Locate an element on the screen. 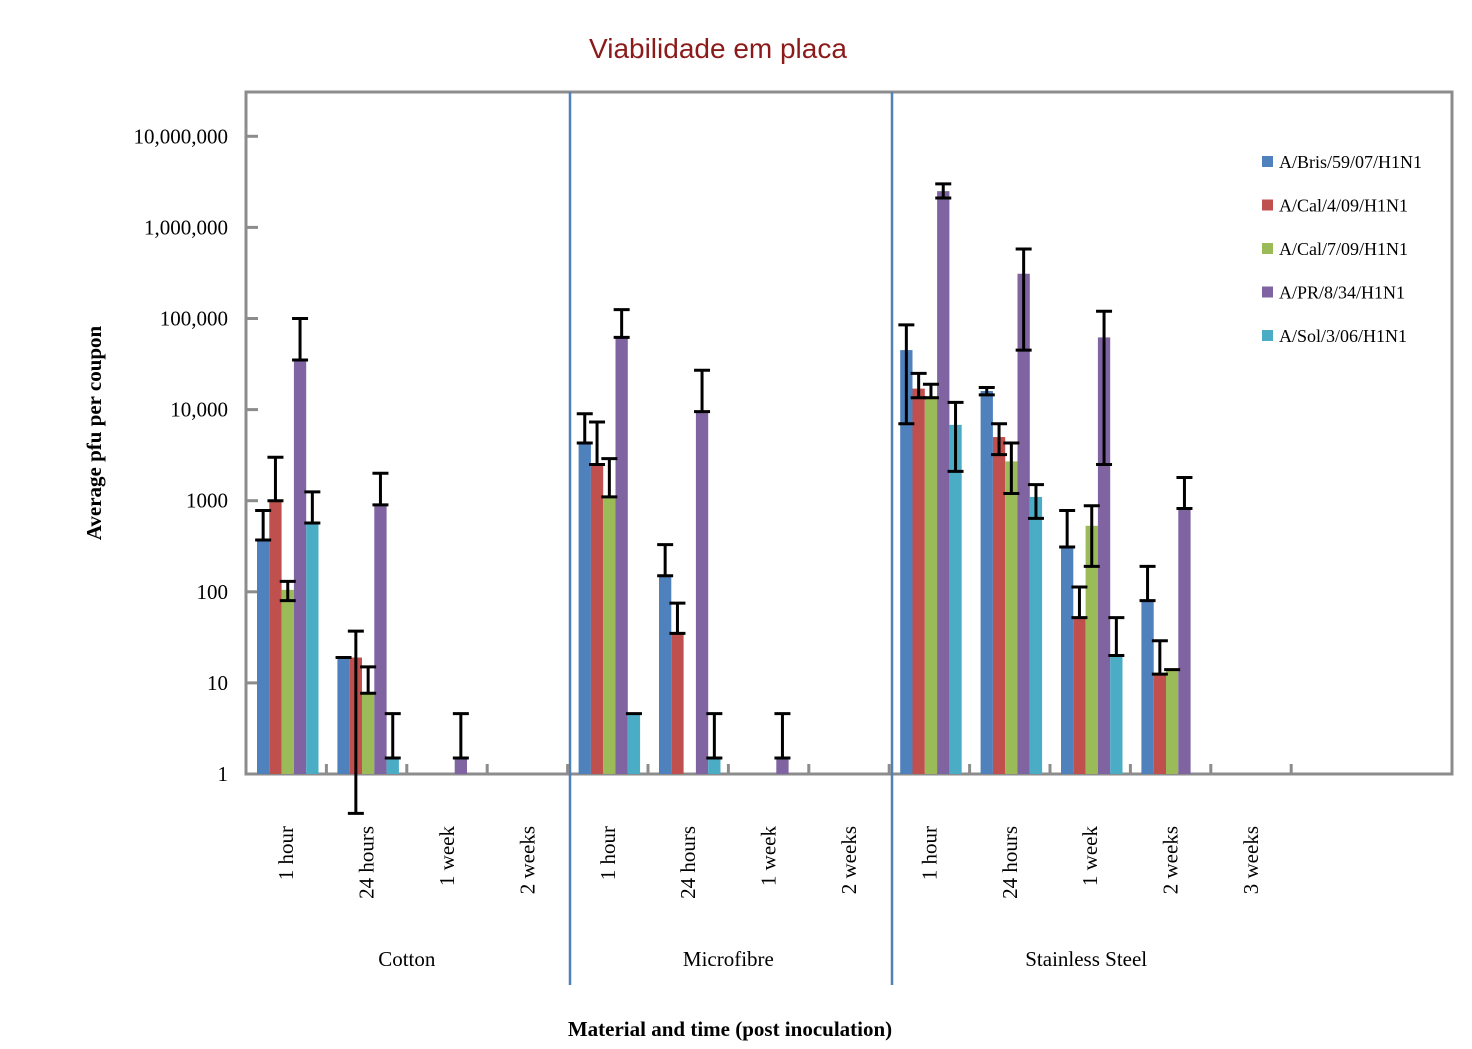 The width and height of the screenshot is (1472, 1049). legend-label: A/Cal/7/09/H1N1 is located at coordinates (1343, 249).